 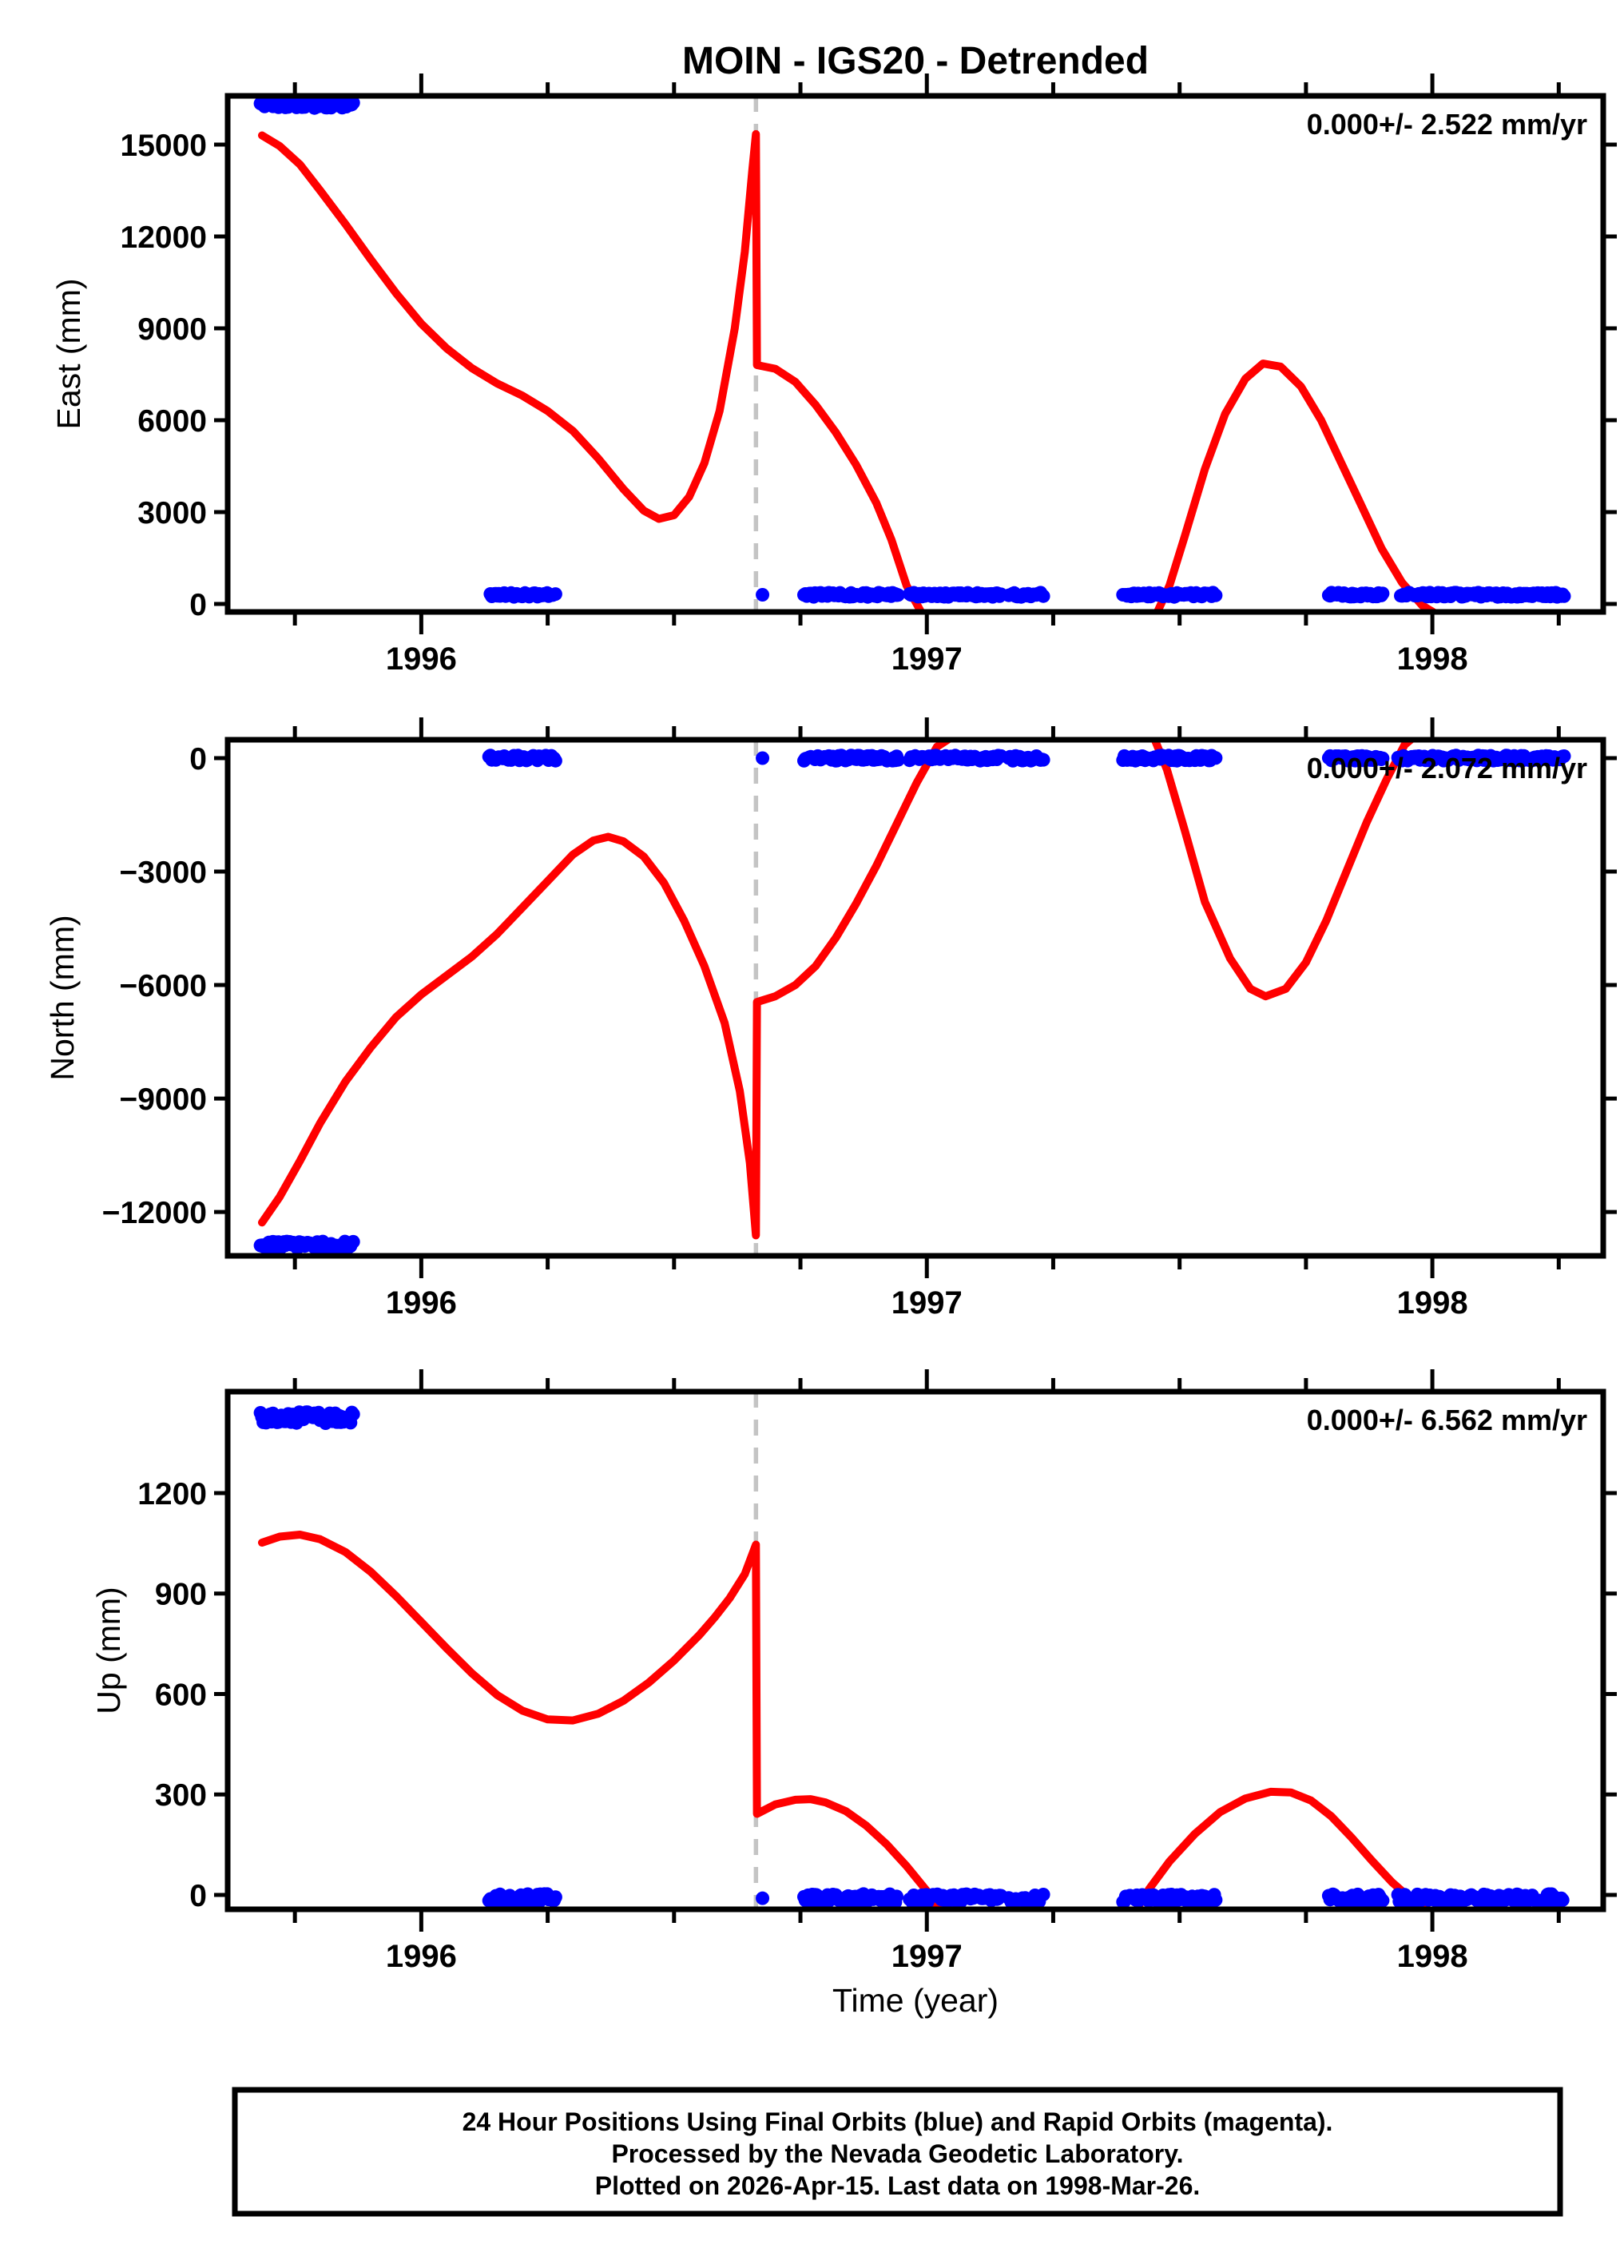 I want to click on y-tick-label: −9000, so click(x=163, y=1099).